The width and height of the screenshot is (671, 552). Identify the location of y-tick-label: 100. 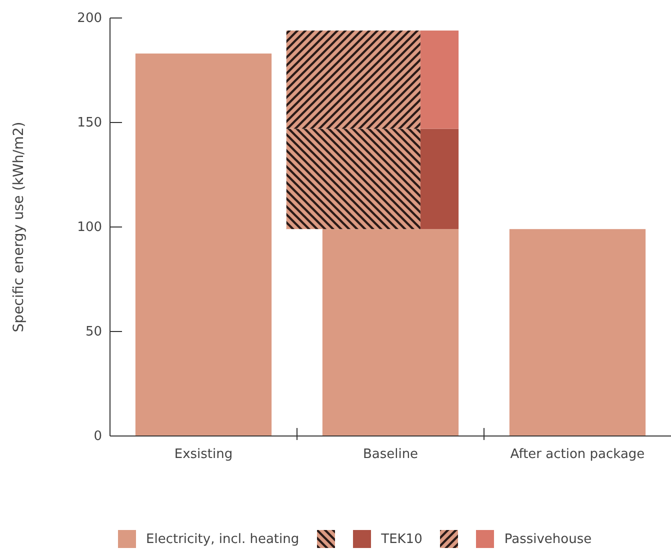
(89, 227).